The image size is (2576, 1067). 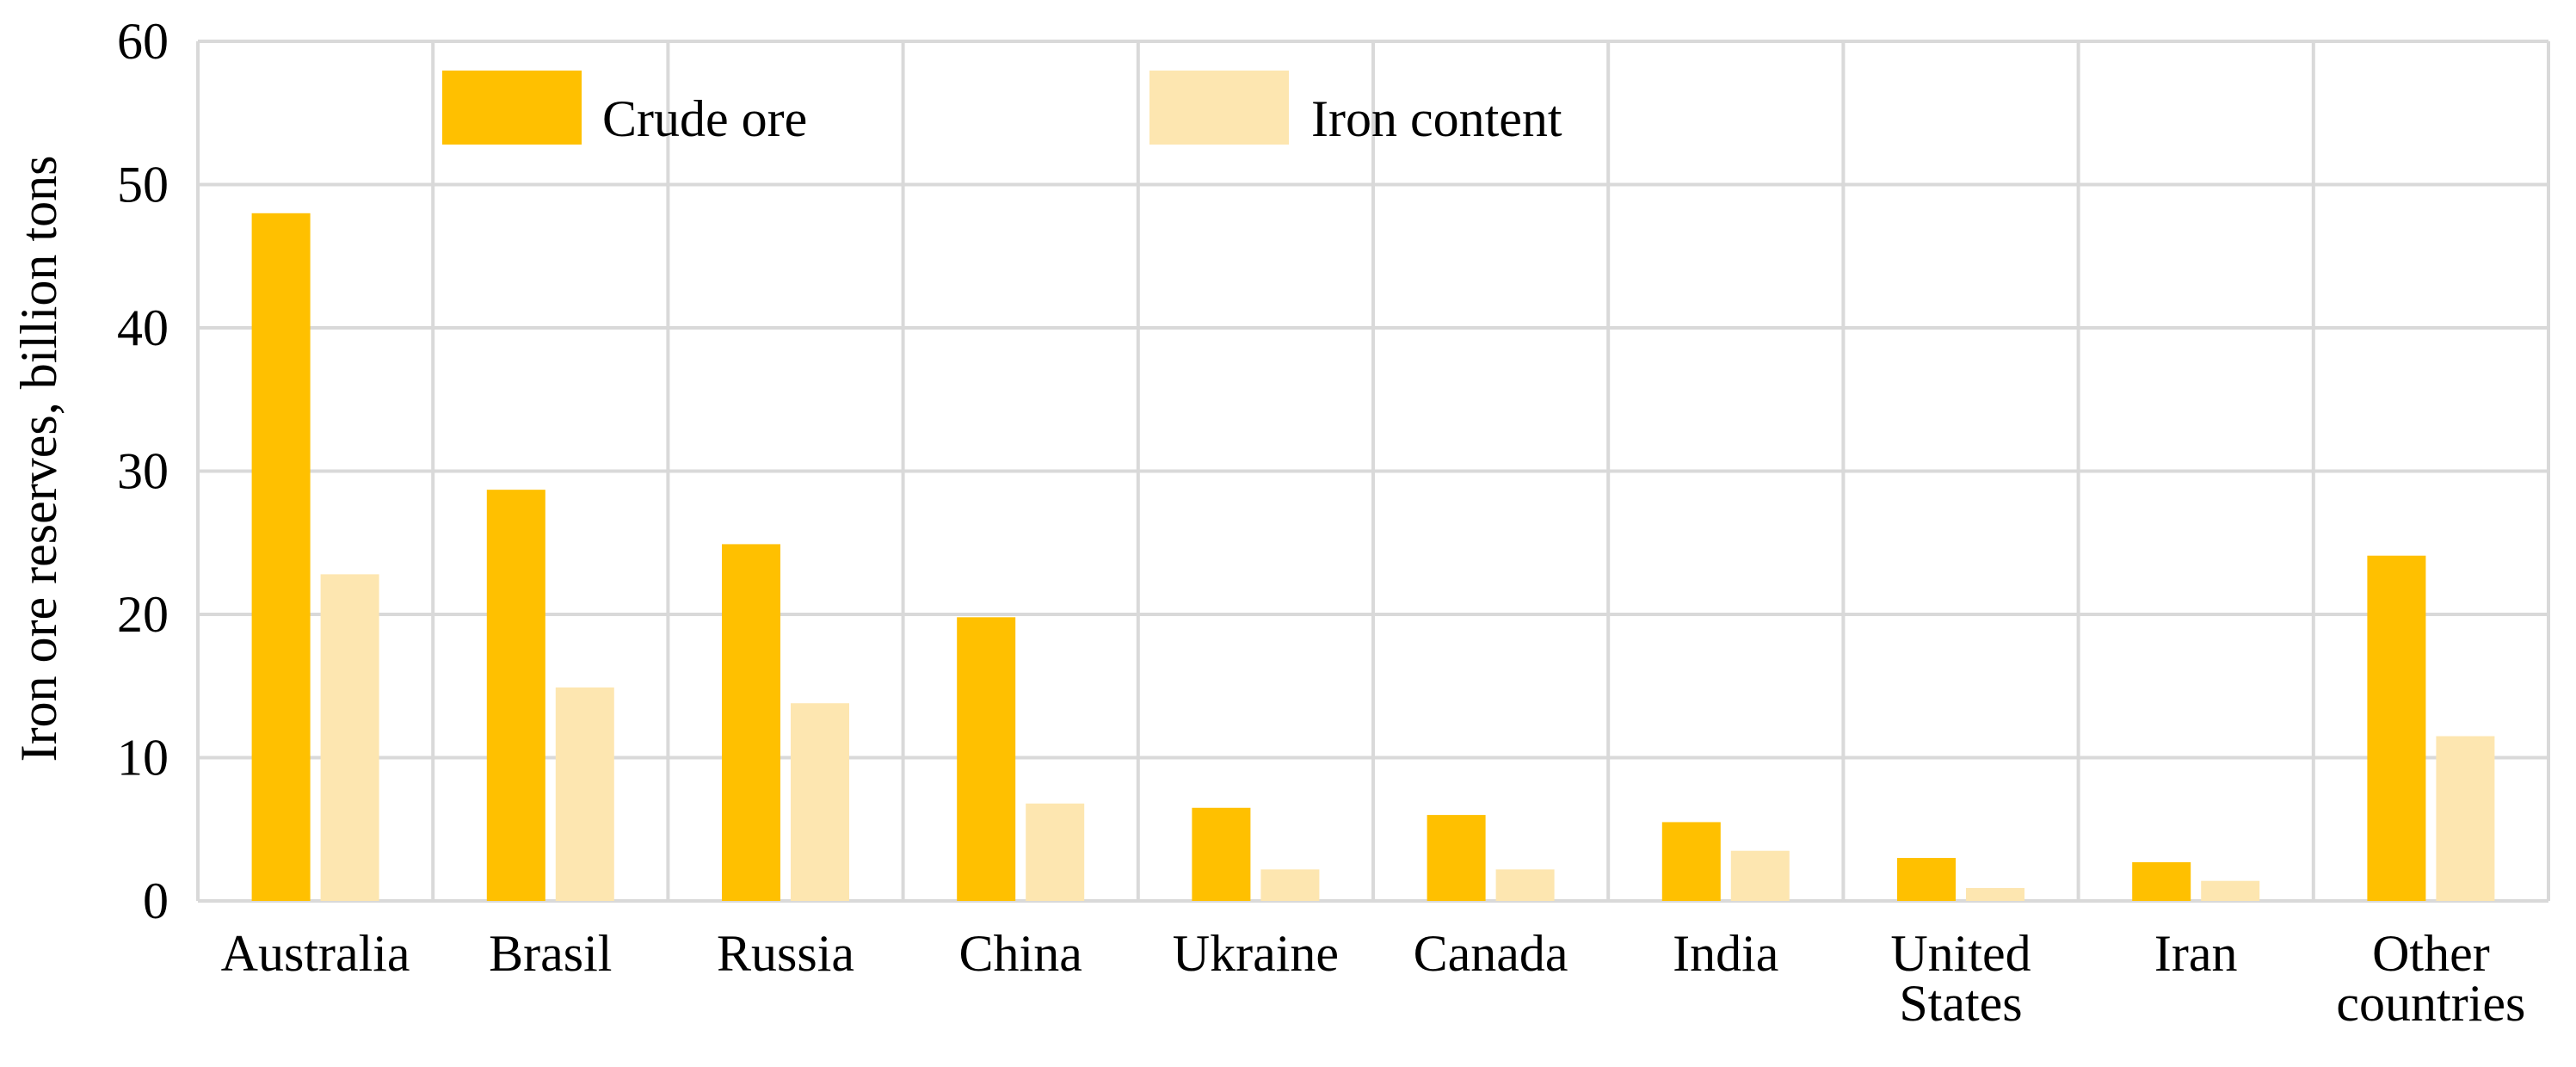 I want to click on legend: Crude ore Iron content, so click(x=1002, y=109).